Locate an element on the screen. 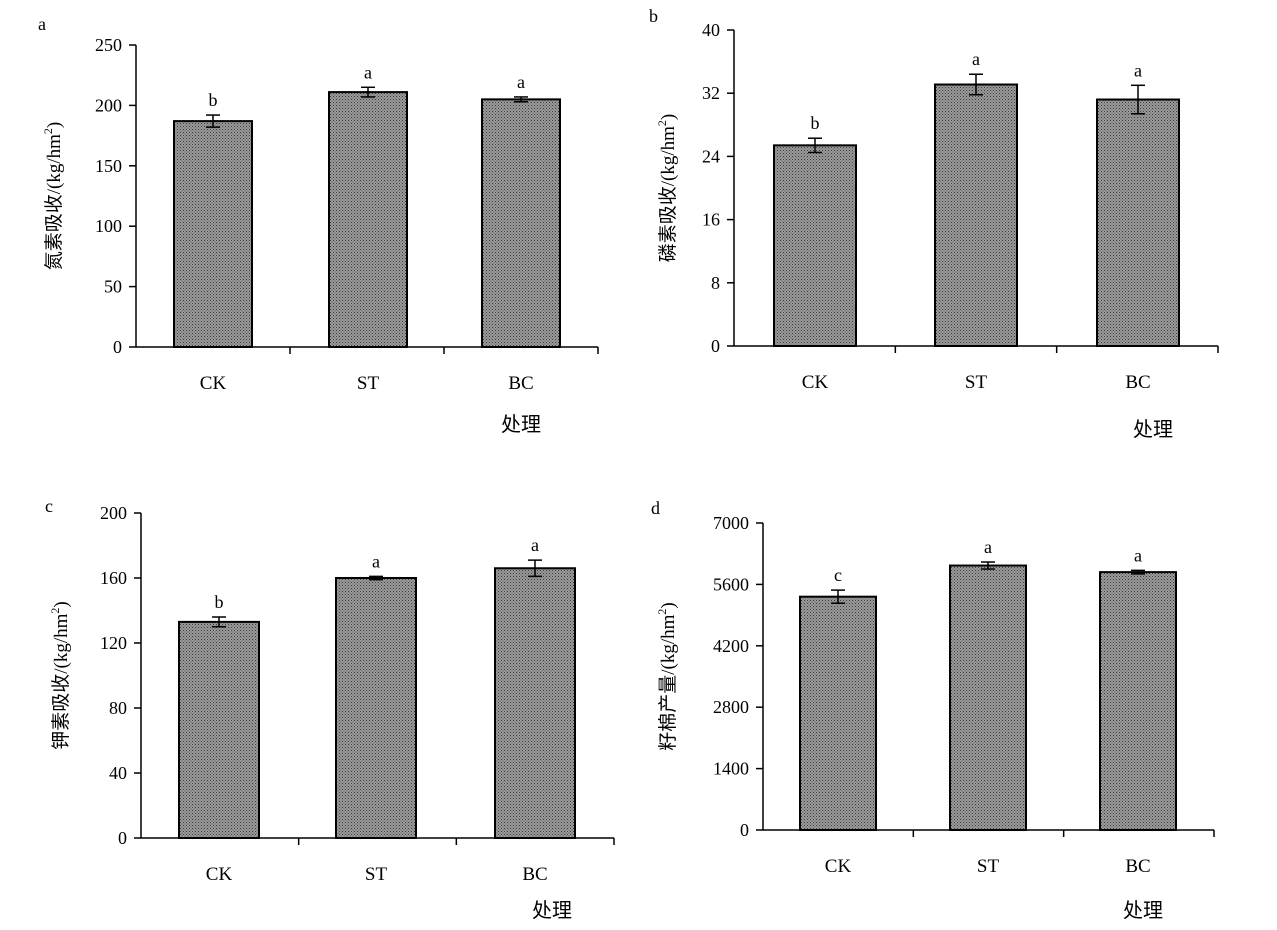  panel-letter: d is located at coordinates (655, 508).